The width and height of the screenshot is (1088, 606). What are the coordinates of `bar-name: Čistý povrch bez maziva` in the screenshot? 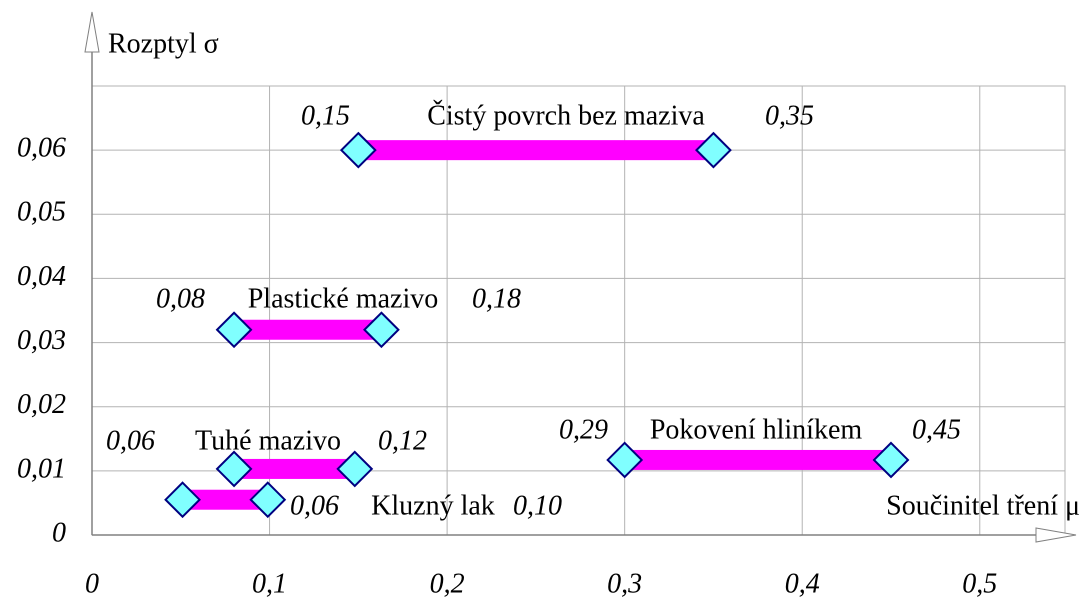 It's located at (566, 115).